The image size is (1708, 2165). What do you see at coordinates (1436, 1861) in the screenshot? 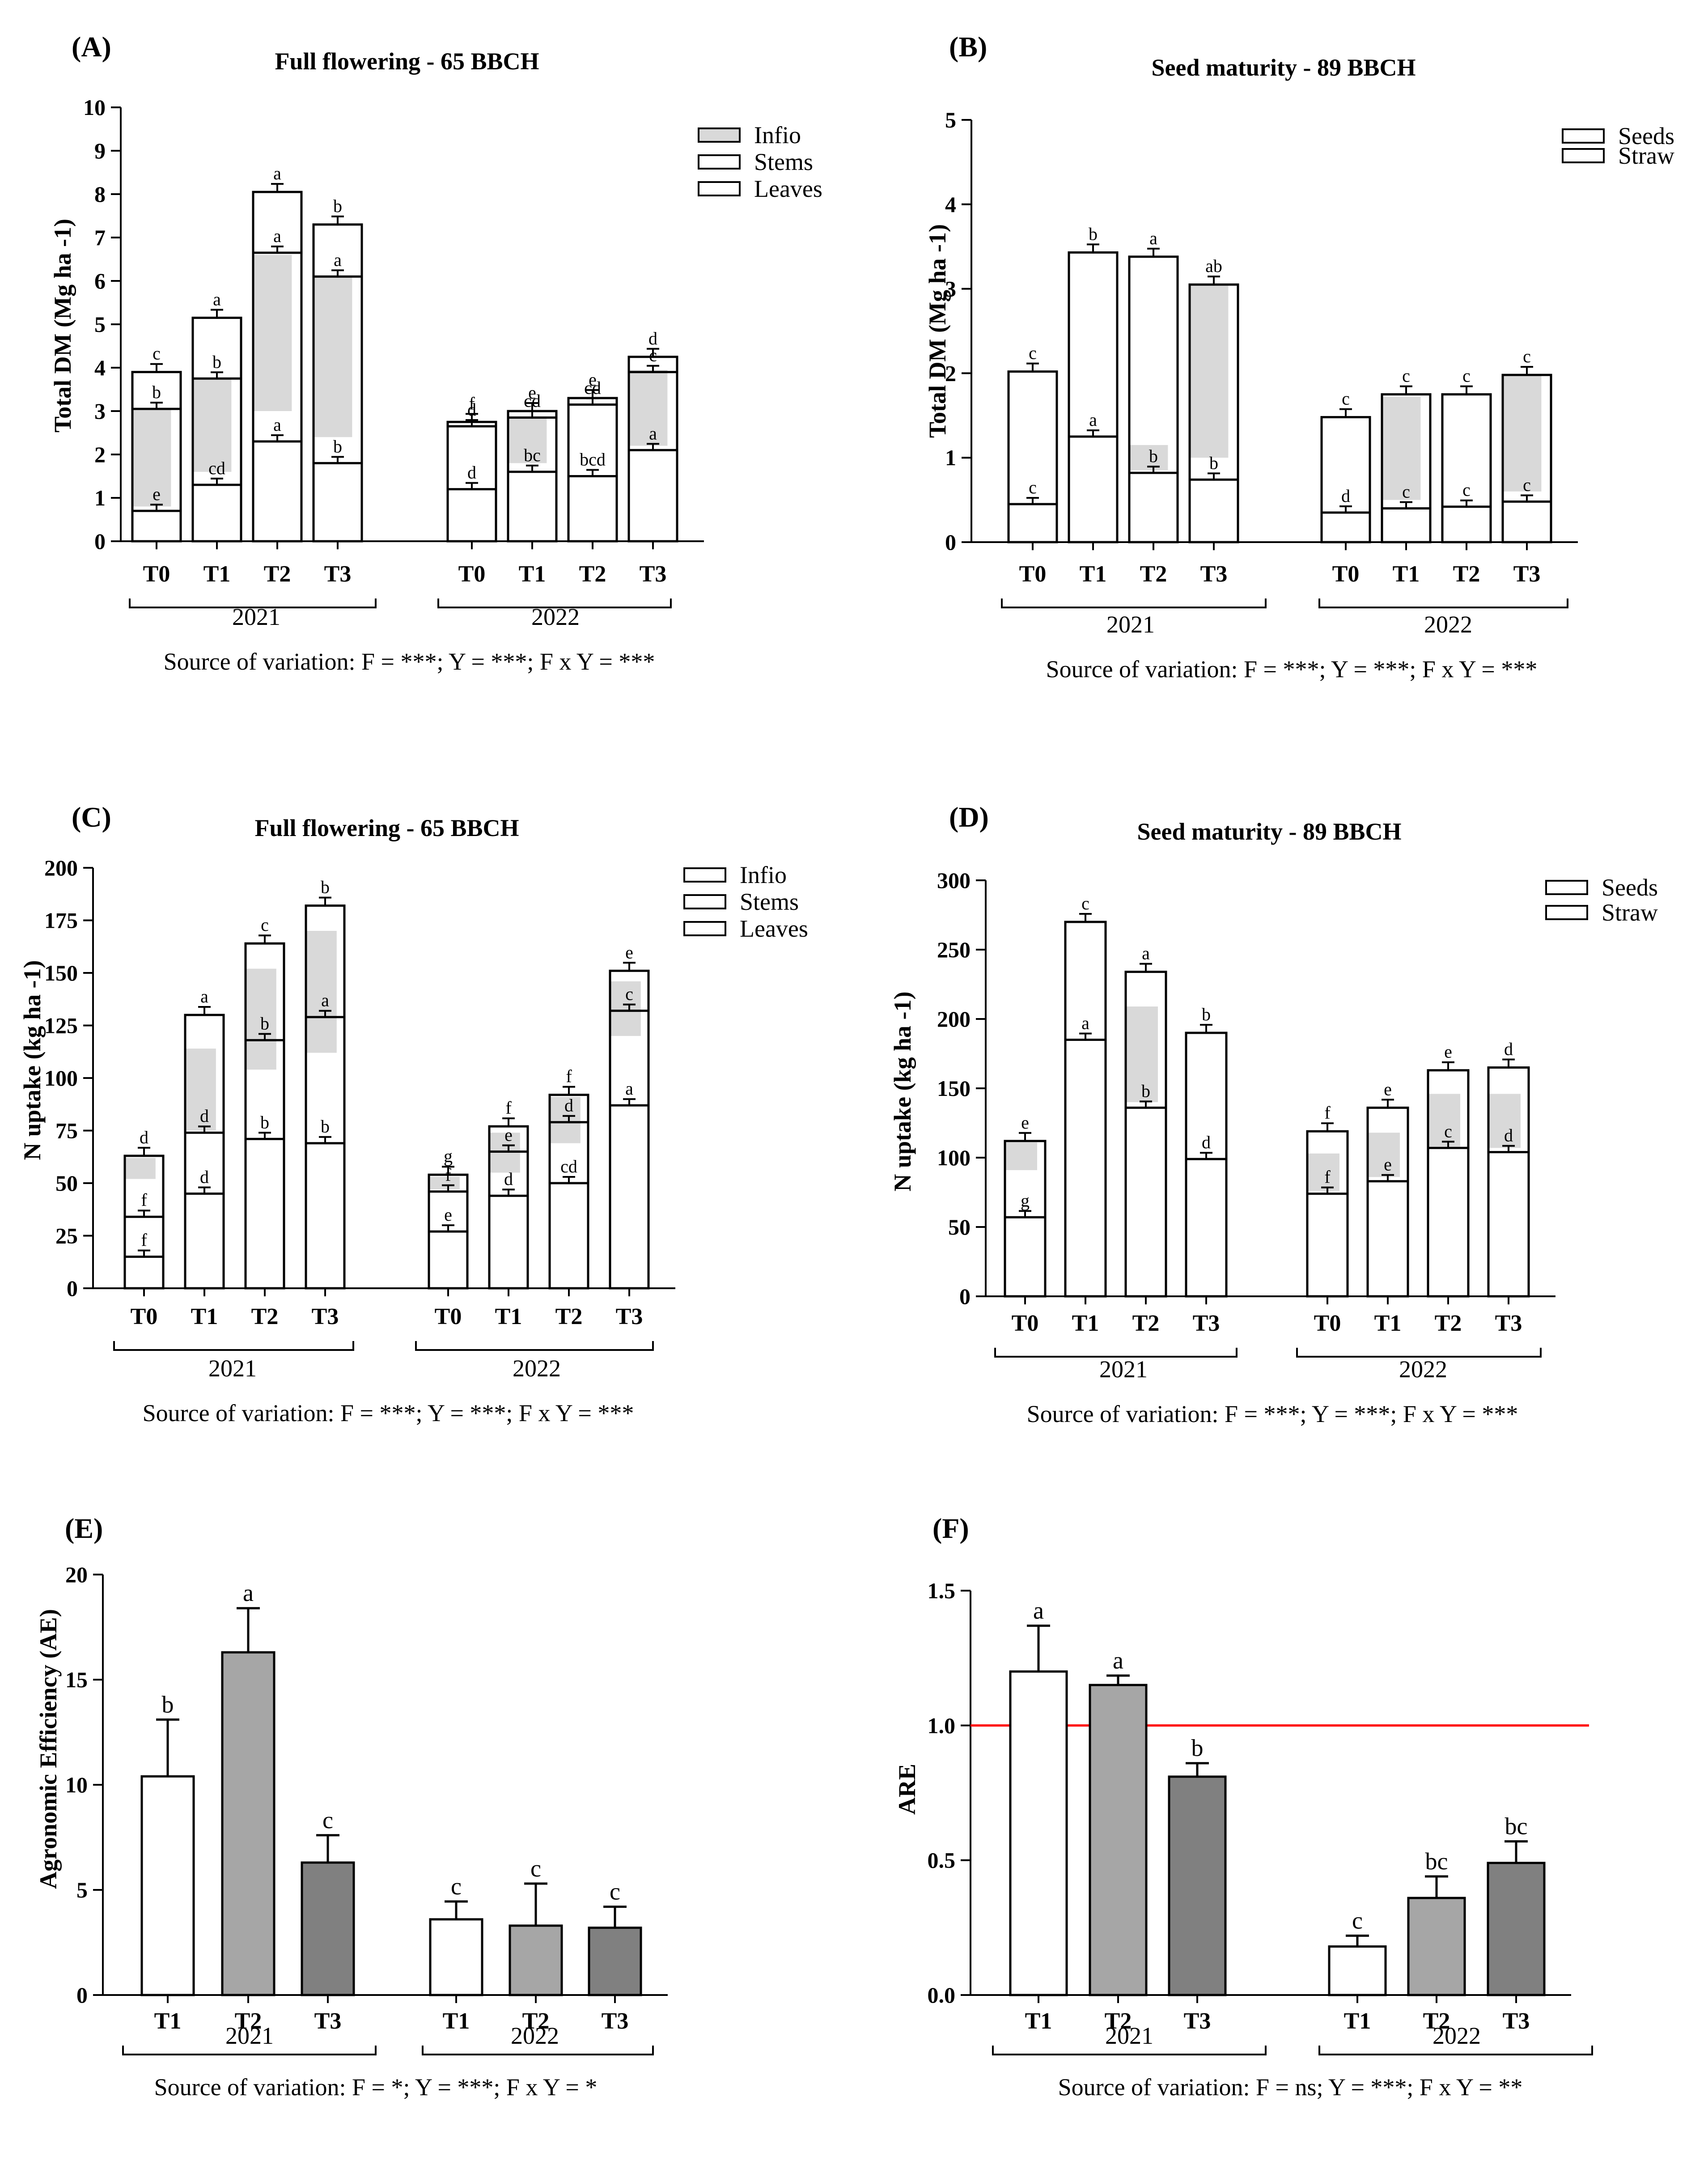
I see `significance-letter: bc` at bounding box center [1436, 1861].